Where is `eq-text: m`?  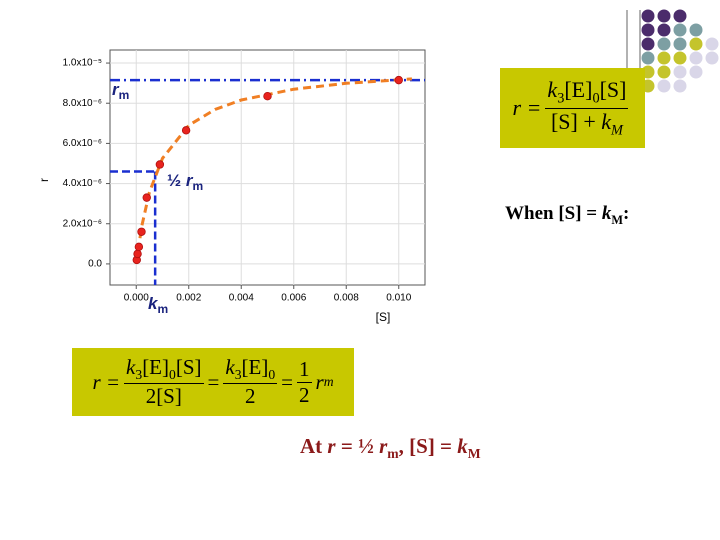
eq-text: m is located at coordinates (328, 381).